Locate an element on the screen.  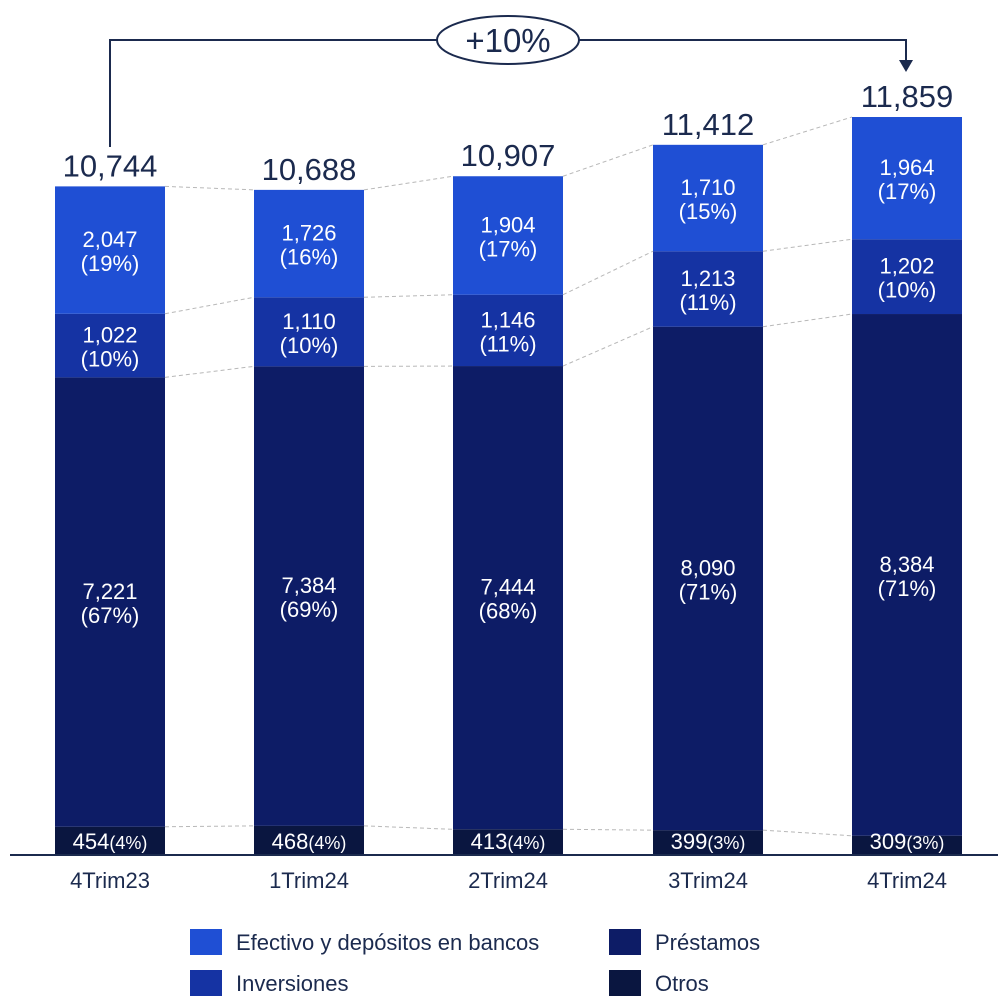
growth-annotation: +10% is located at coordinates (511, 81).